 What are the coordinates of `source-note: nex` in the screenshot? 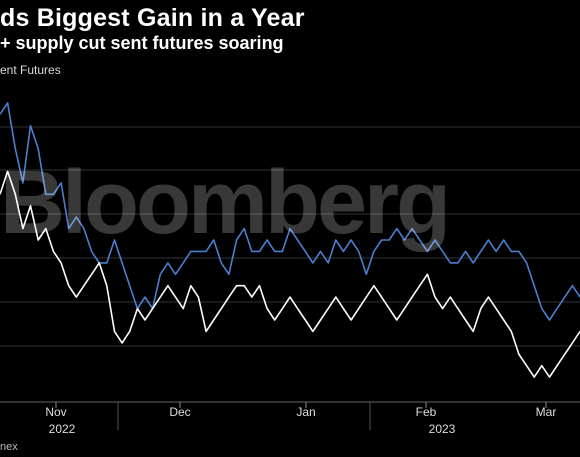 It's located at (9, 447).